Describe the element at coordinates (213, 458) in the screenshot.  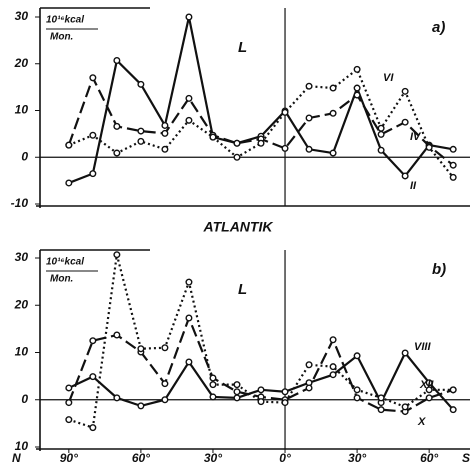
I see `x-tick-label: 30°` at that location.